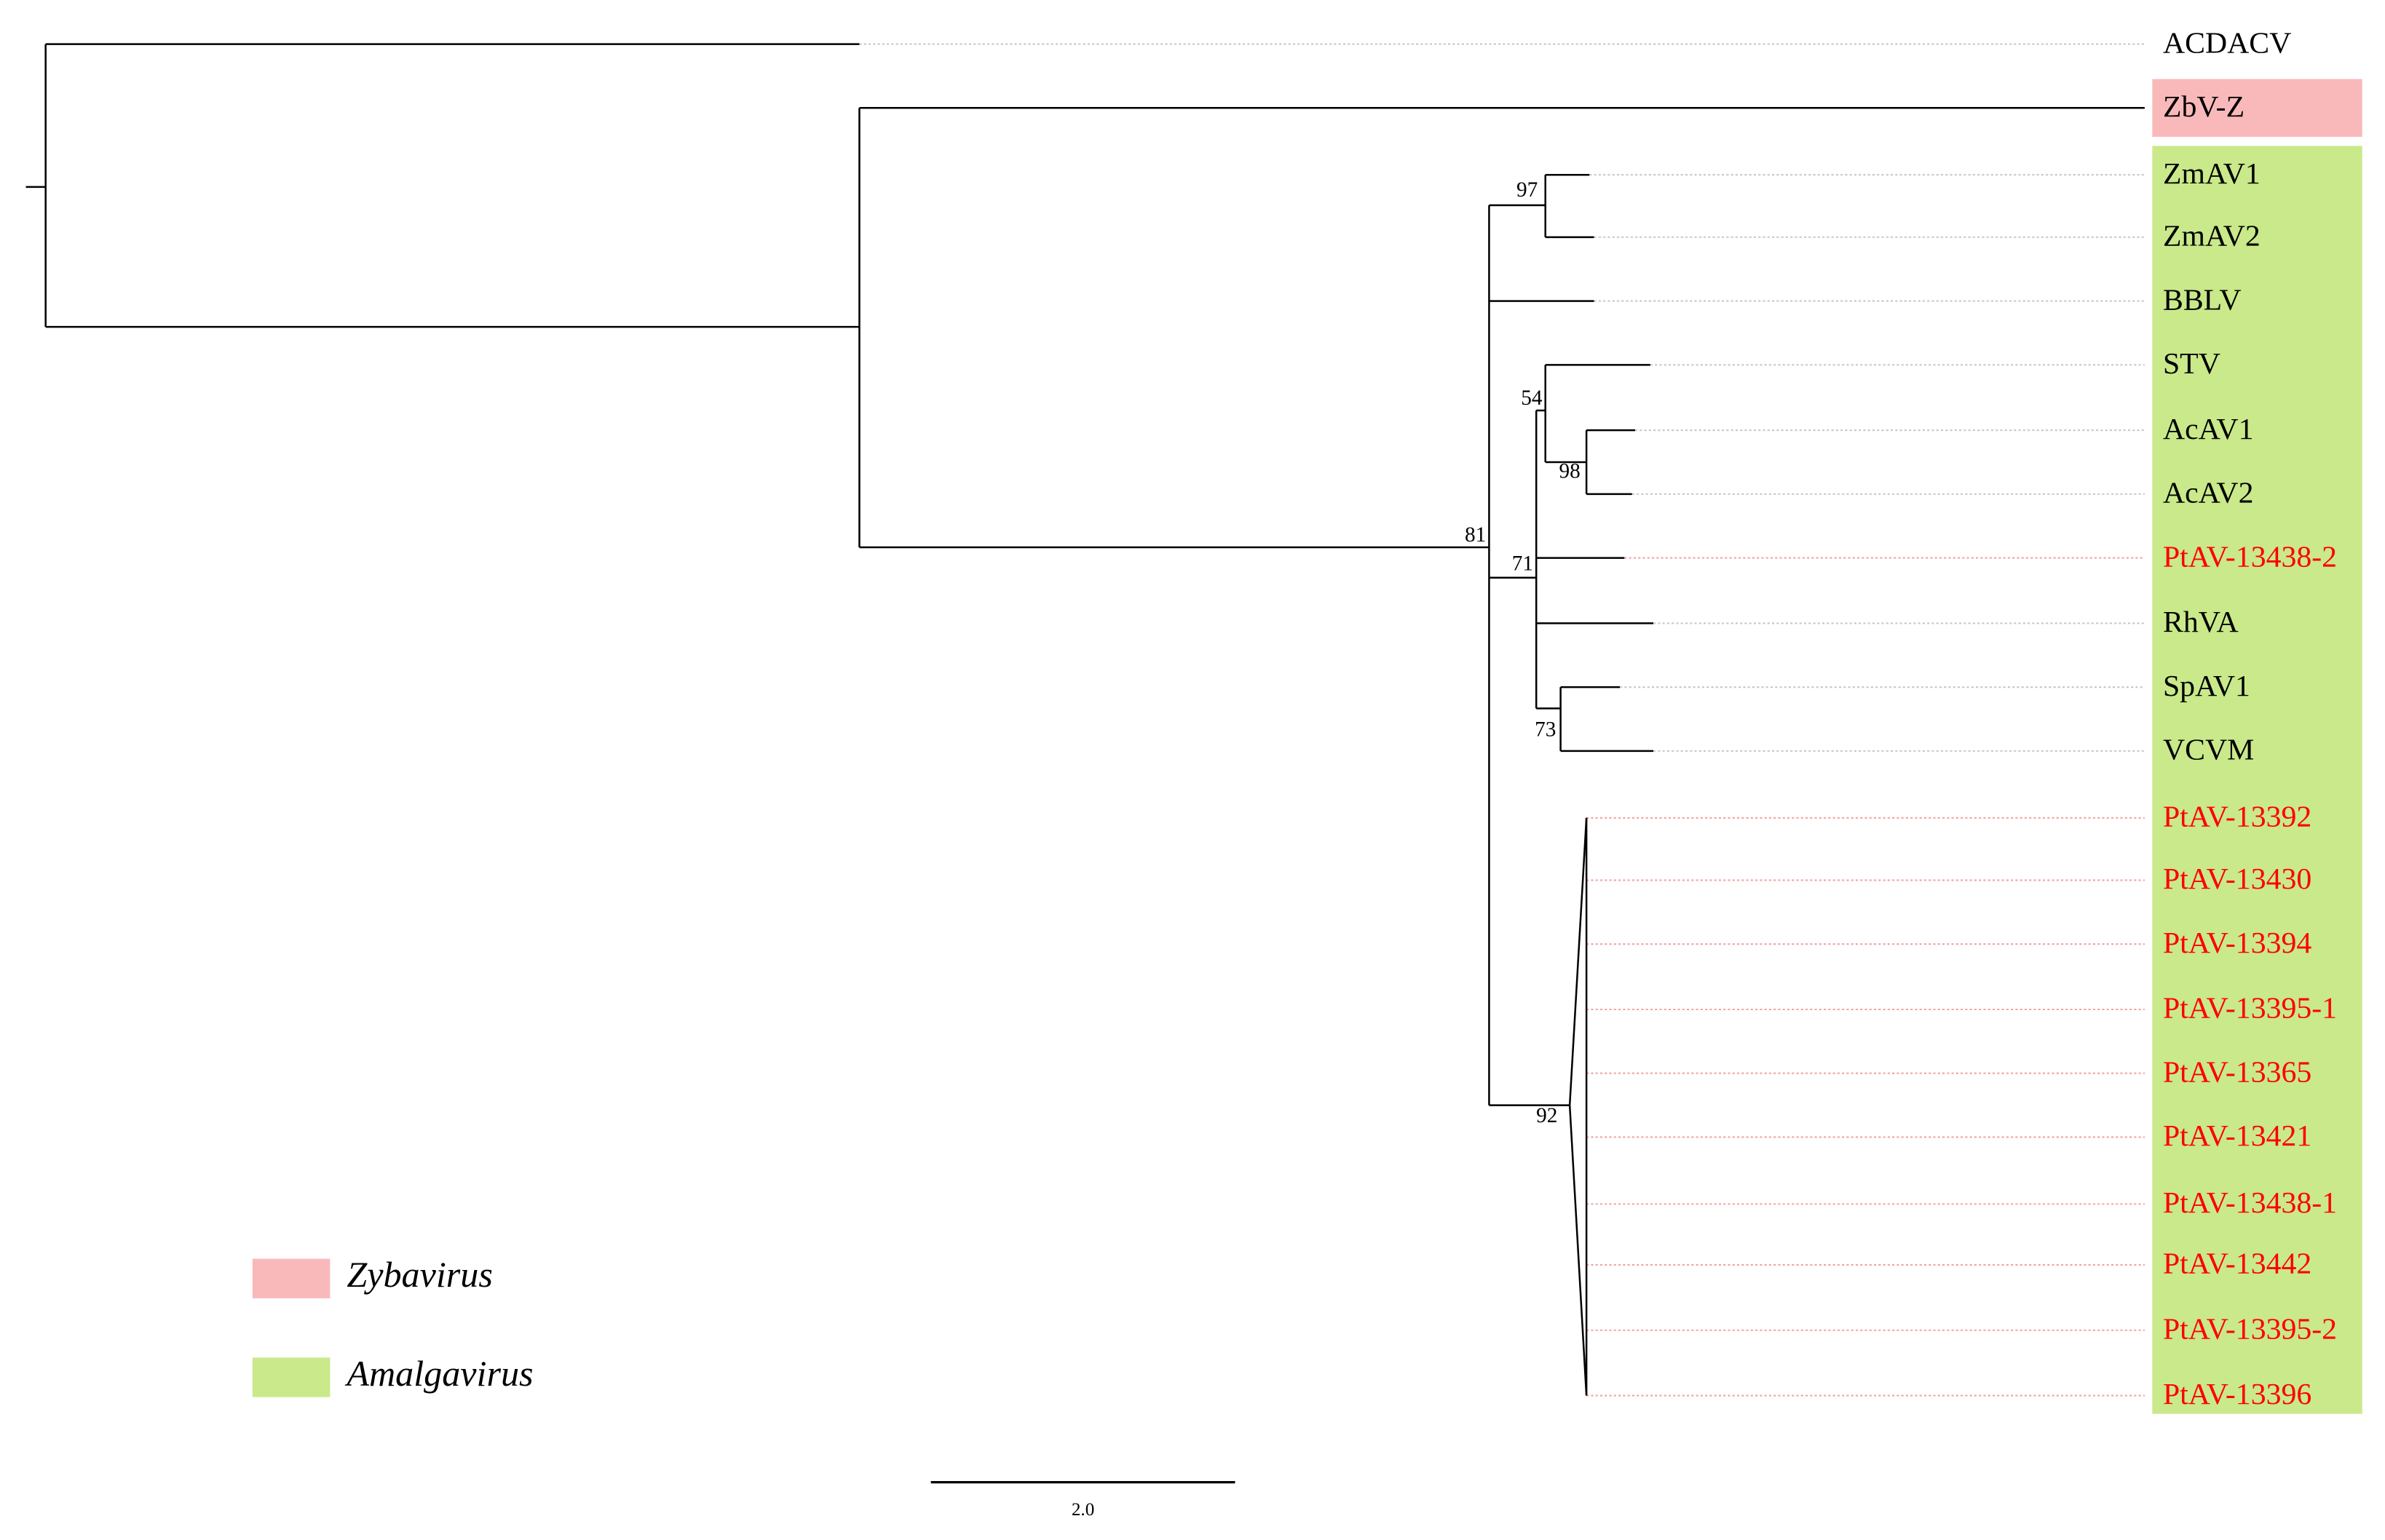 Image resolution: width=2385 pixels, height=1540 pixels. Describe the element at coordinates (1570, 471) in the screenshot. I see `bootstrap-value: 98` at that location.